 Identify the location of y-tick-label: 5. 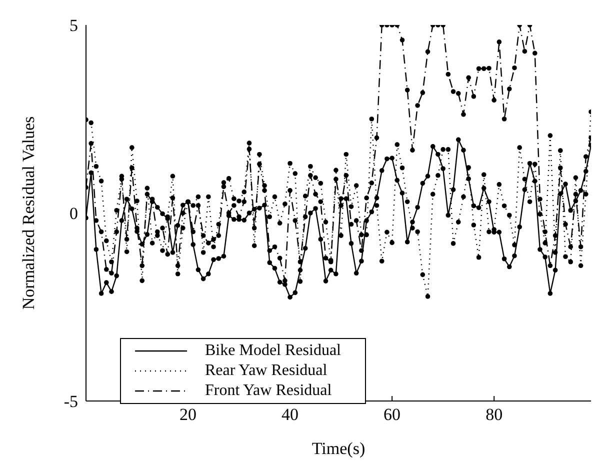
(74, 26).